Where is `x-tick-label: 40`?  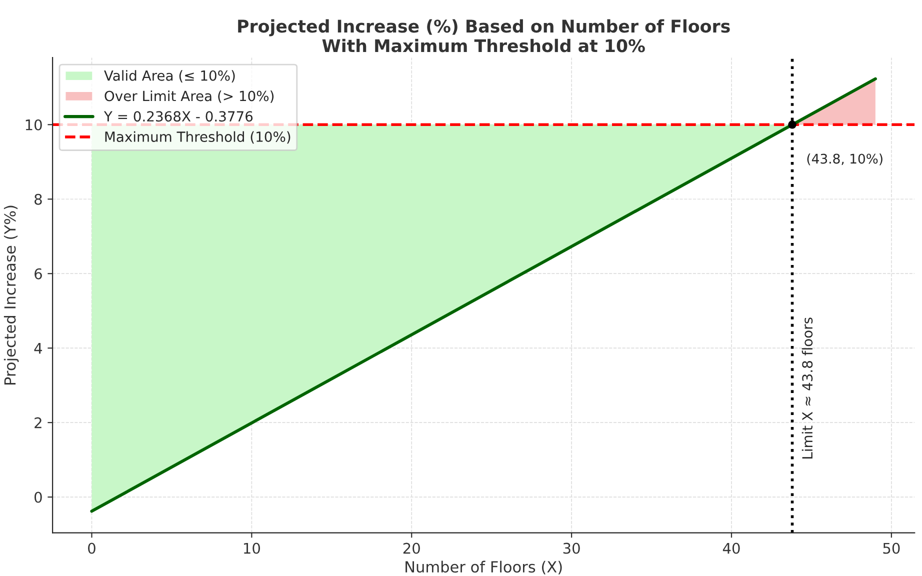 x-tick-label: 40 is located at coordinates (731, 548).